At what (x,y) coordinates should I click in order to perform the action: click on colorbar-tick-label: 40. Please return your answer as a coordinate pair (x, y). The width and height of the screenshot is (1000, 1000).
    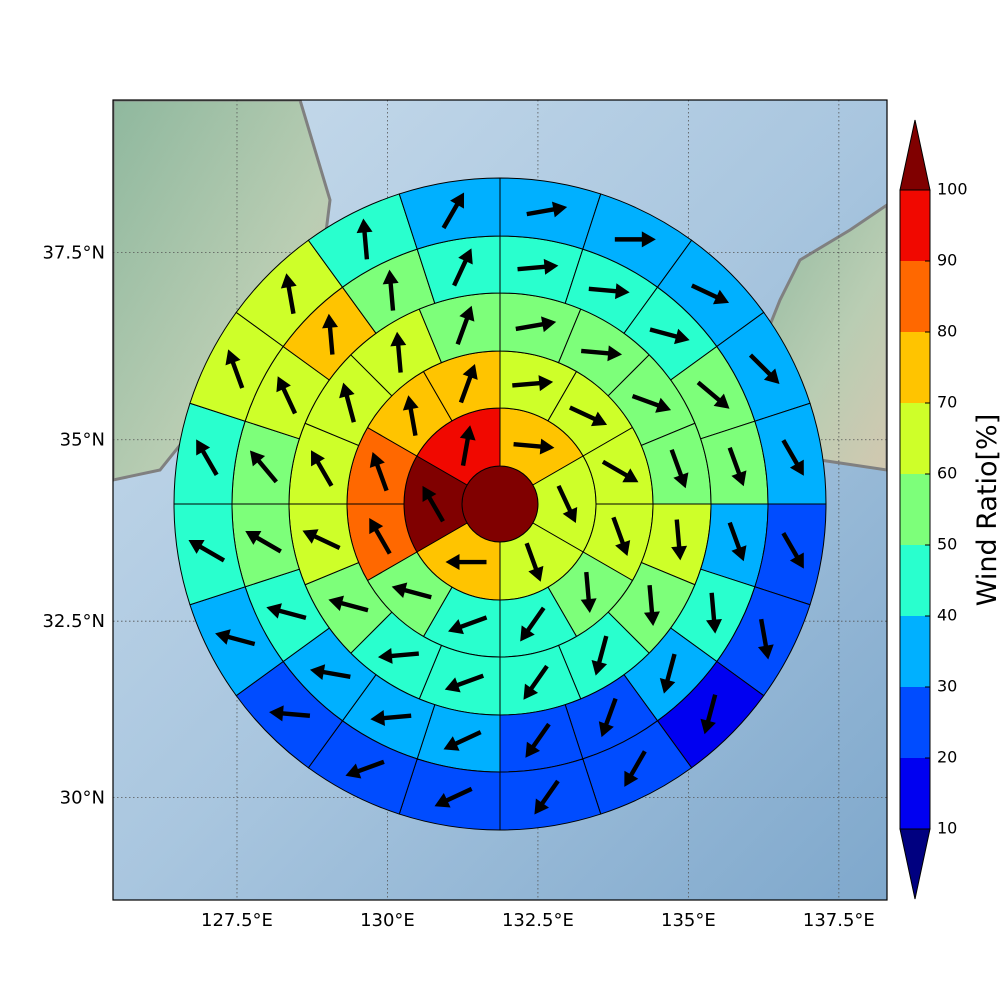
    Looking at the image, I should click on (947, 615).